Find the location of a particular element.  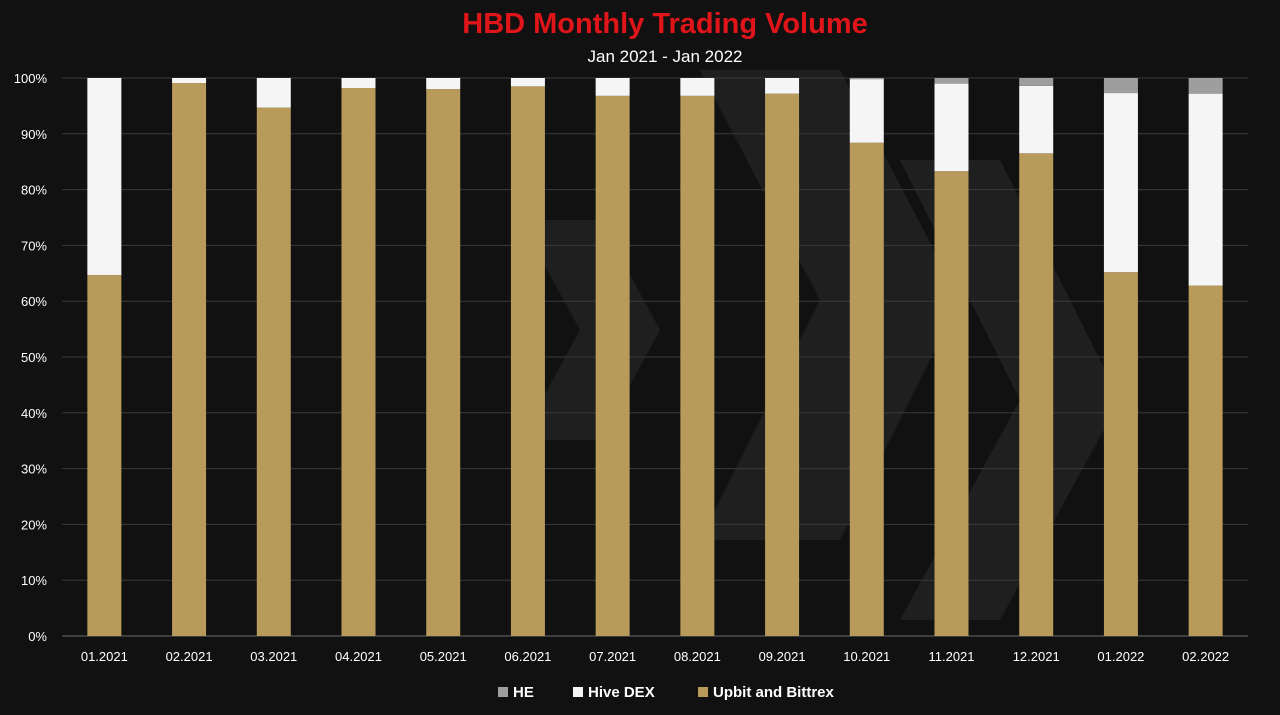

y-tick-label: 20% is located at coordinates (34, 524).